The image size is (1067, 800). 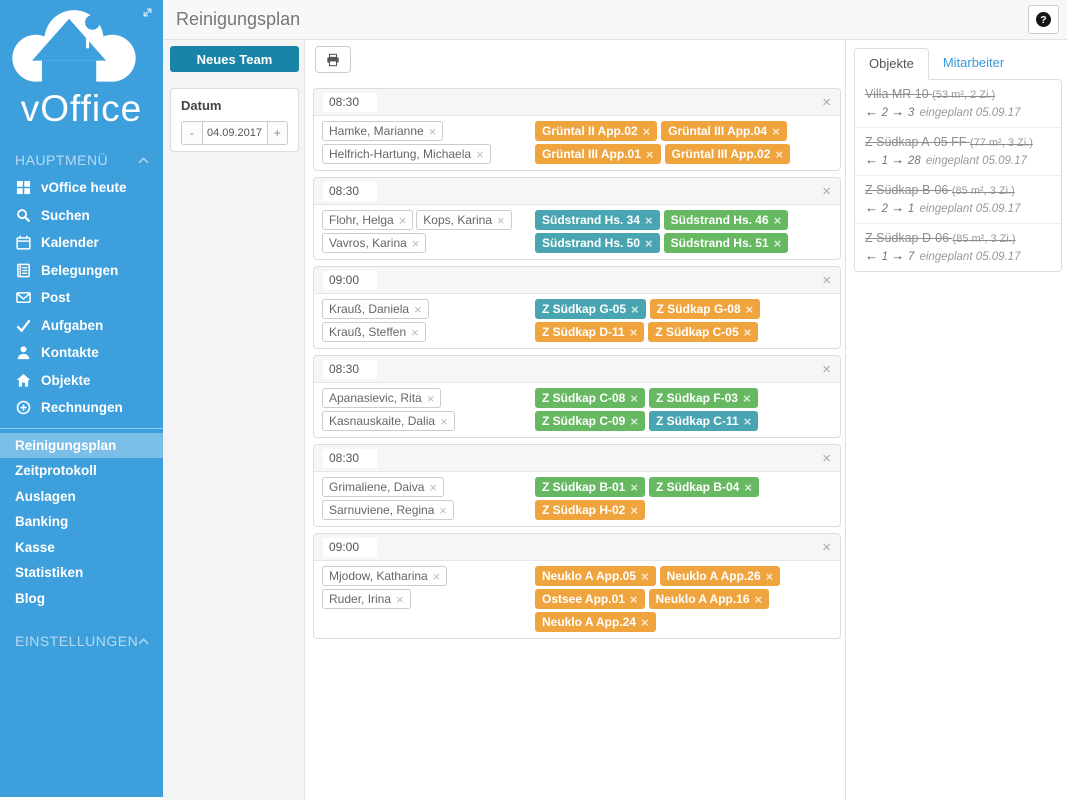 What do you see at coordinates (597, 243) in the screenshot?
I see `object-tag: Südstrand Hs. 50 ×` at bounding box center [597, 243].